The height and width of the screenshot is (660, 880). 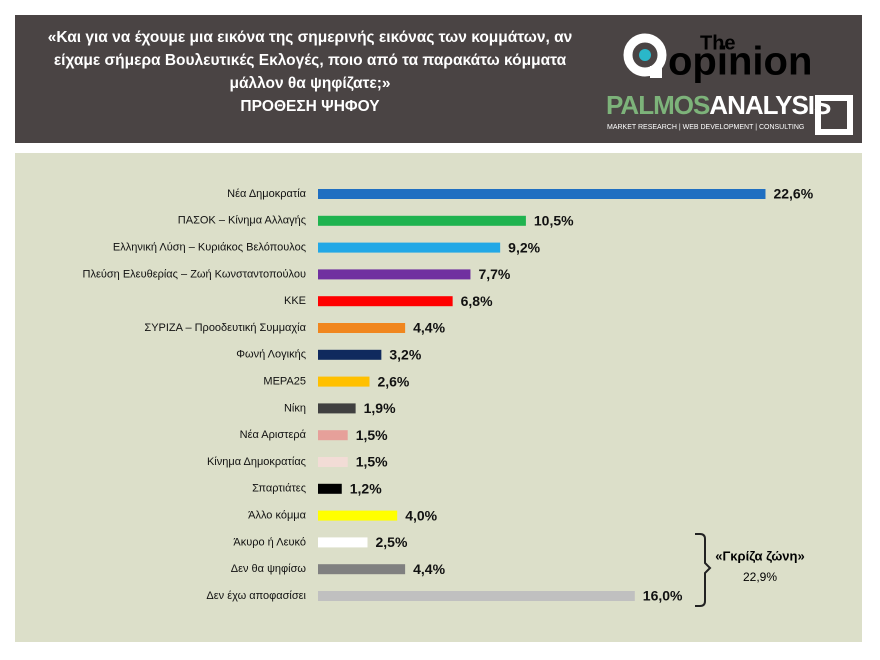 What do you see at coordinates (759, 555) in the screenshot?
I see `annotation-label: «Γκρίζα ζώνη»` at bounding box center [759, 555].